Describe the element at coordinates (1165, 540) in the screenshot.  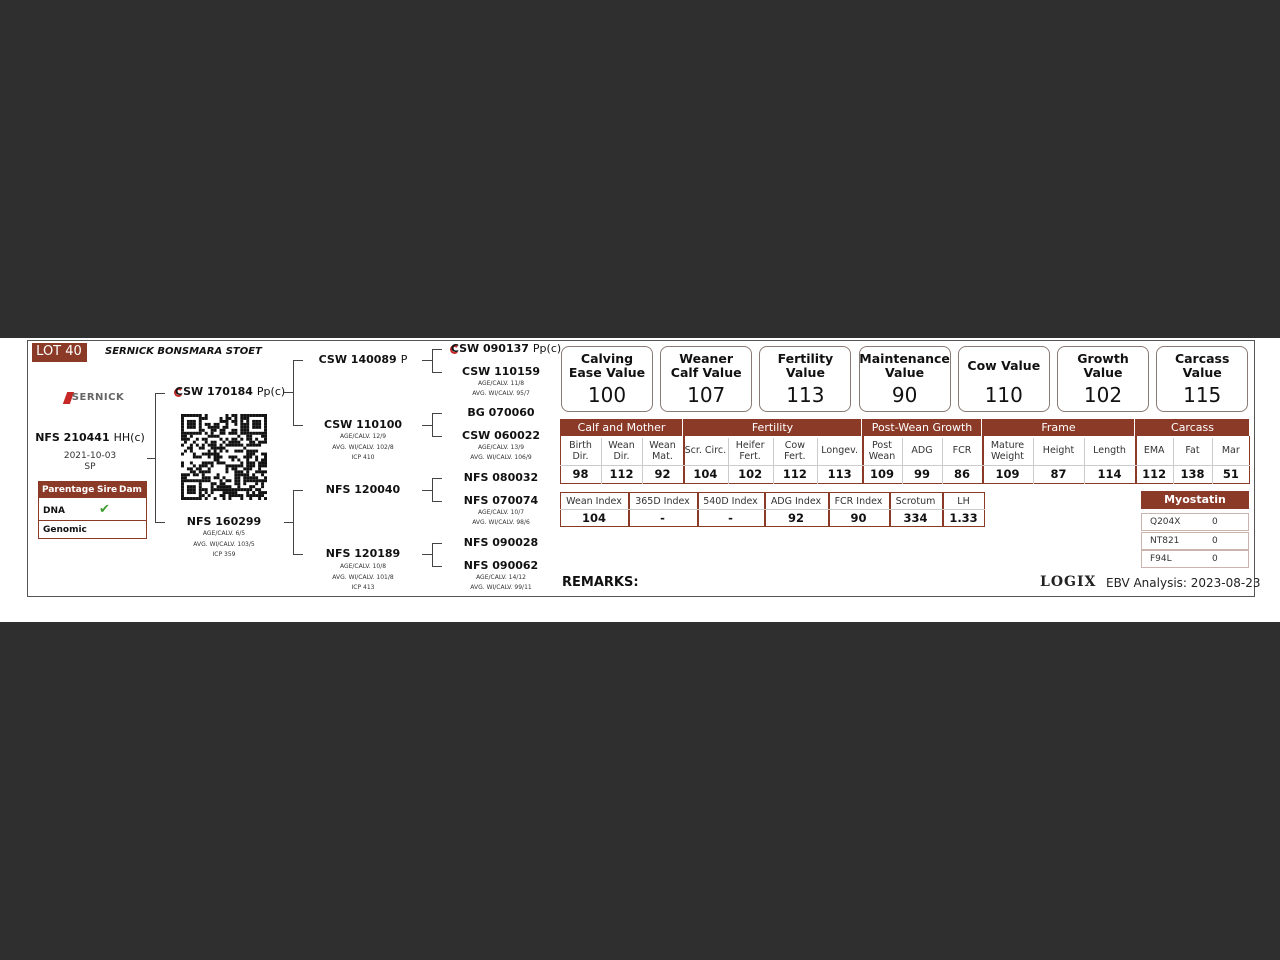
I see `myostatin-marker: NT821` at that location.